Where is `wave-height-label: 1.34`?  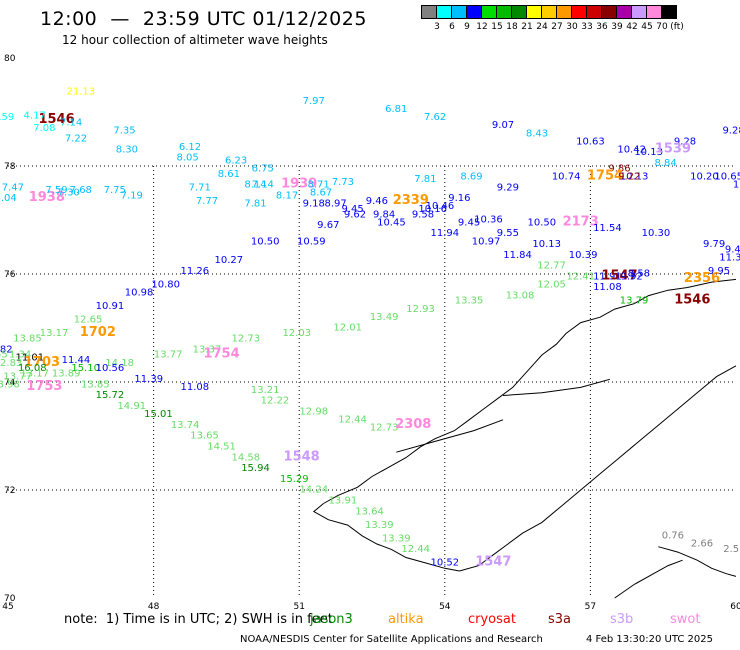
wave-height-label: 1.34 is located at coordinates (20, 355).